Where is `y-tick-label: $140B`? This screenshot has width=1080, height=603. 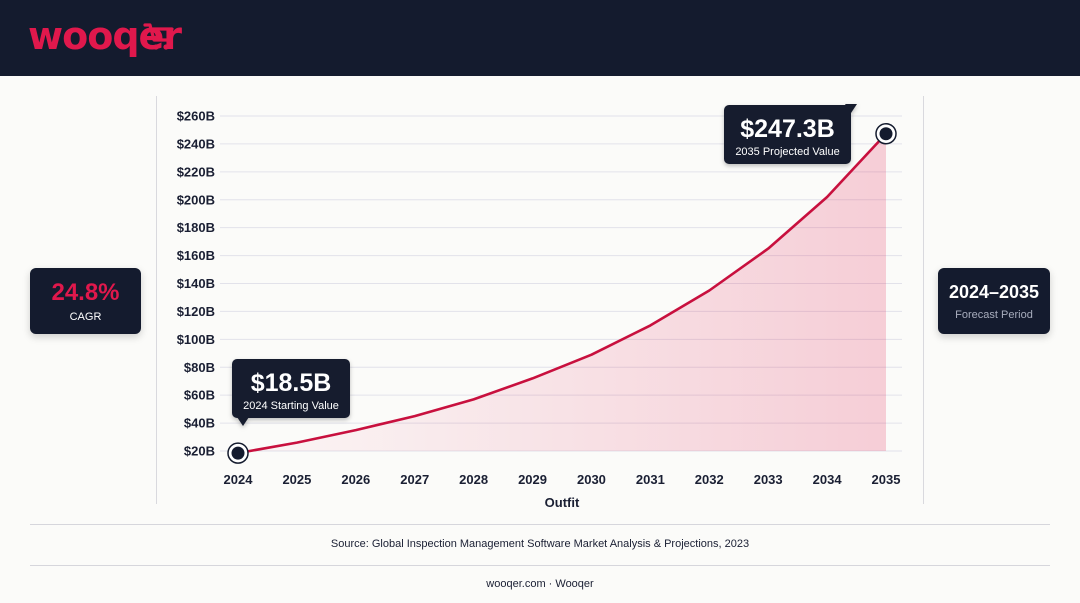 y-tick-label: $140B is located at coordinates (196, 283).